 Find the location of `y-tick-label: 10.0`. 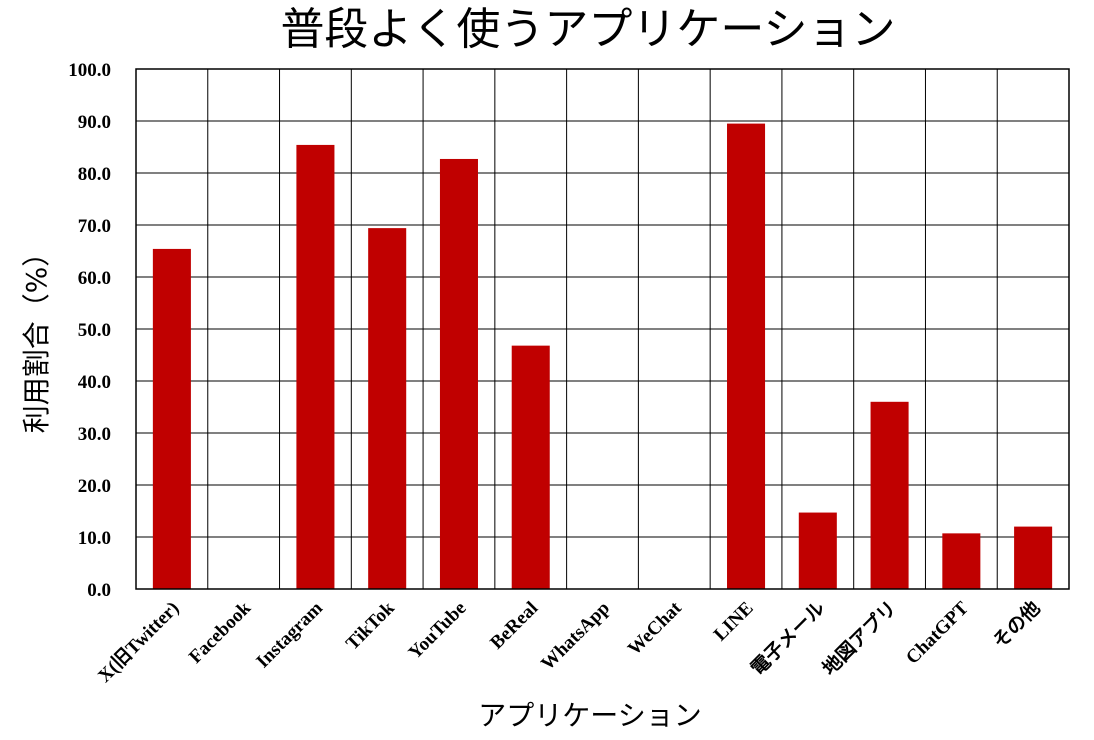

y-tick-label: 10.0 is located at coordinates (94, 538).